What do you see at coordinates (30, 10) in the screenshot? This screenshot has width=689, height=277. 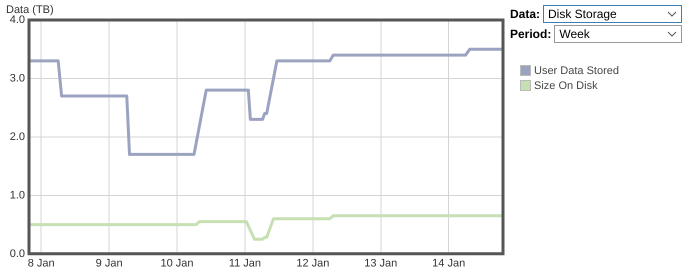 I see `y-axis-title: Data (TB)` at bounding box center [30, 10].